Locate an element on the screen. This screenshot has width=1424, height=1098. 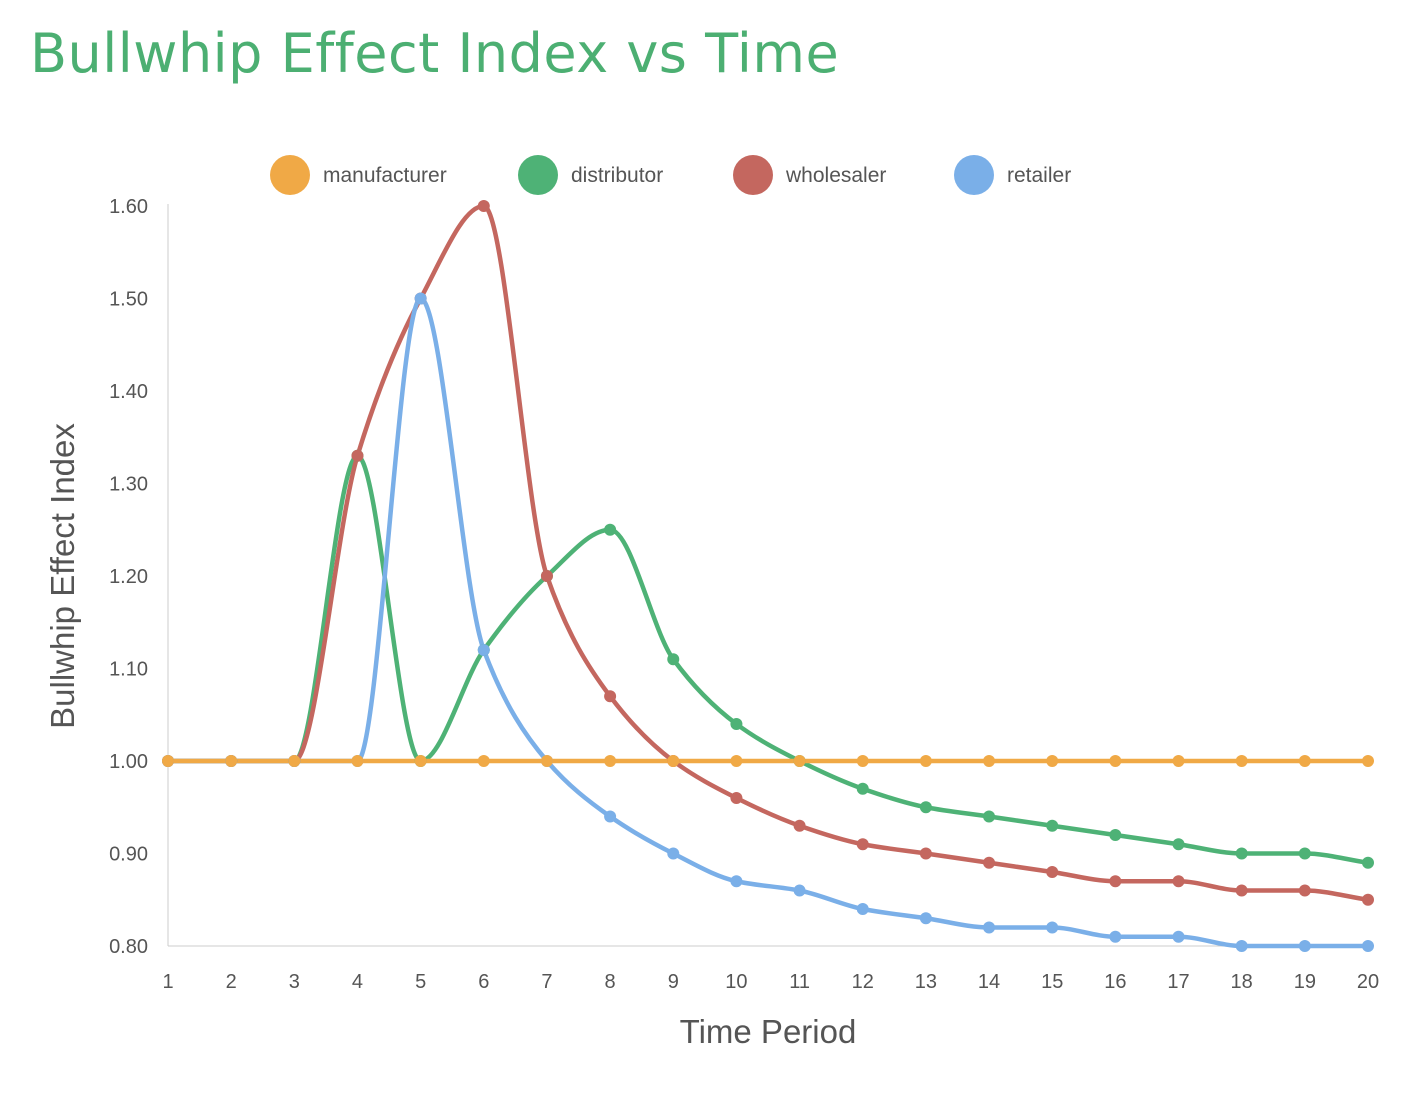
x-tick-label: 9 is located at coordinates (673, 982).